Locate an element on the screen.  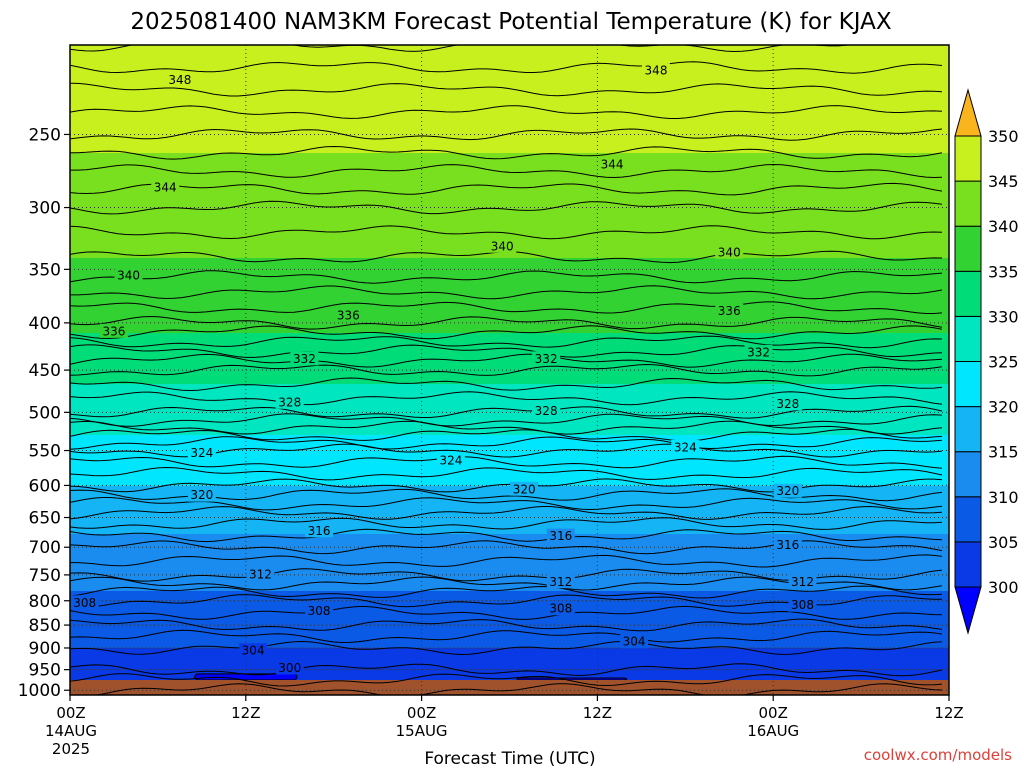
colorbar-tick-label: 330 is located at coordinates (1003, 316).